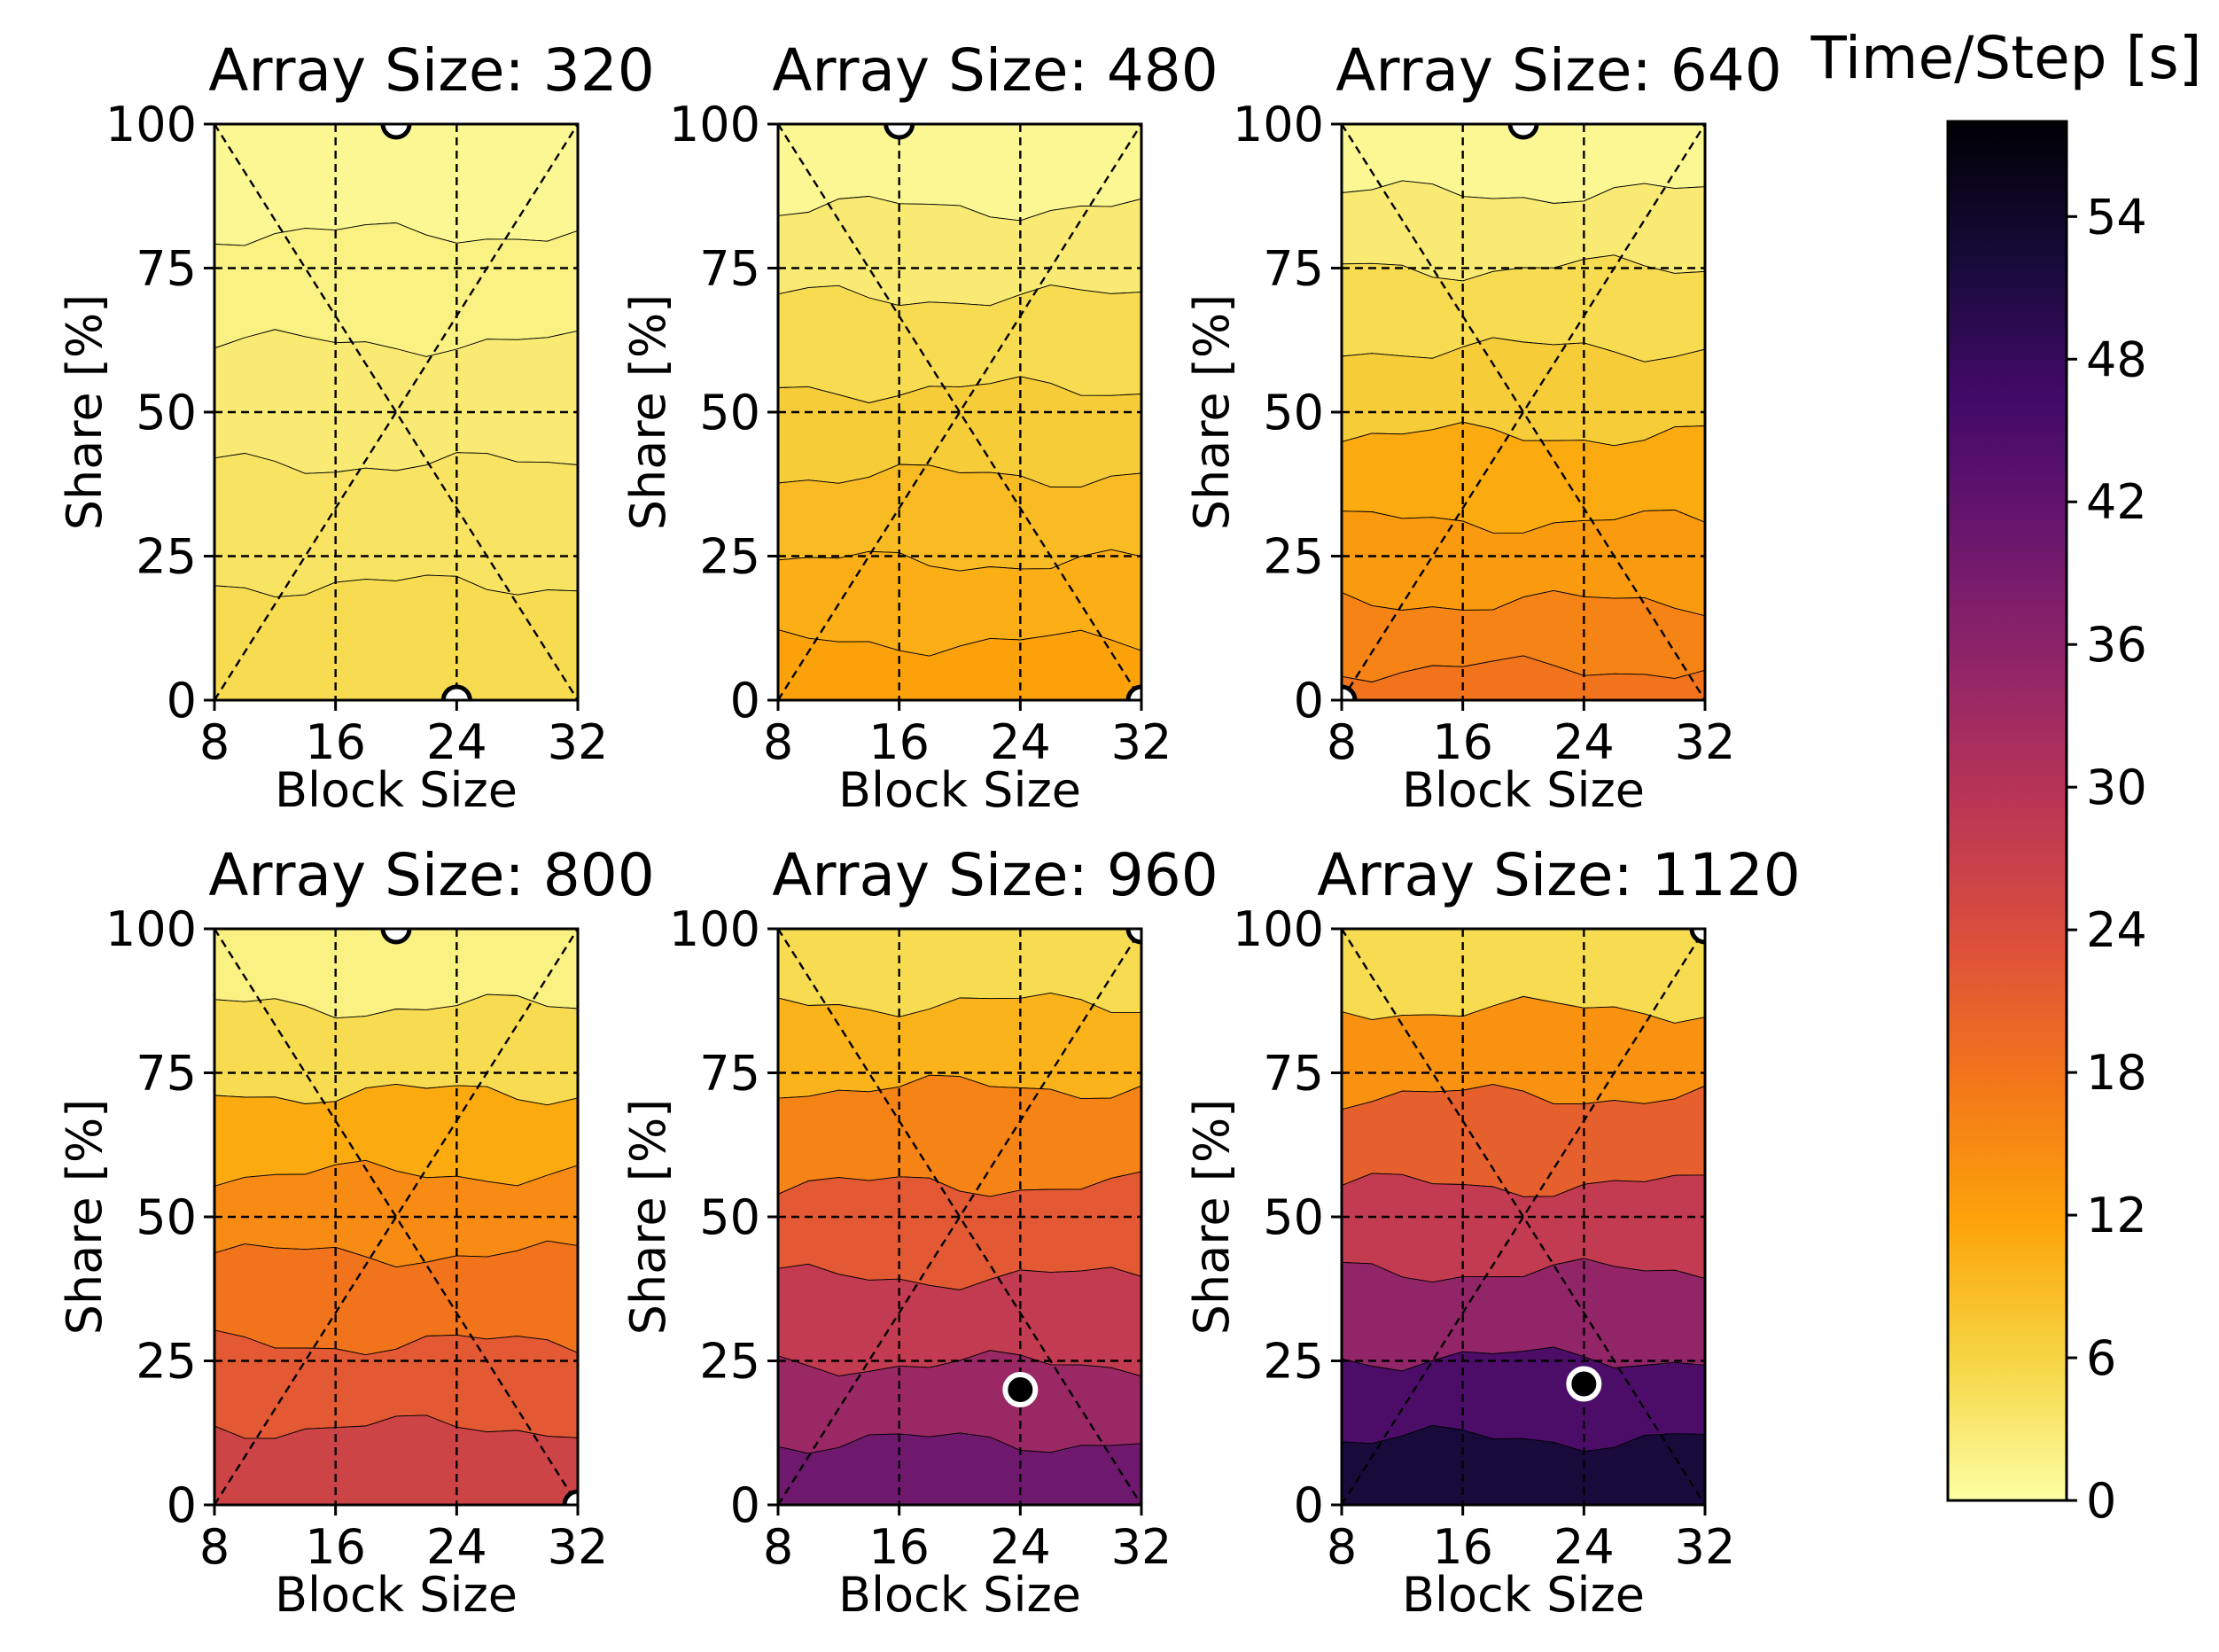 Image resolution: width=2219 pixels, height=1652 pixels. What do you see at coordinates (2116, 930) in the screenshot?
I see `colorbar-tick-label: 24` at bounding box center [2116, 930].